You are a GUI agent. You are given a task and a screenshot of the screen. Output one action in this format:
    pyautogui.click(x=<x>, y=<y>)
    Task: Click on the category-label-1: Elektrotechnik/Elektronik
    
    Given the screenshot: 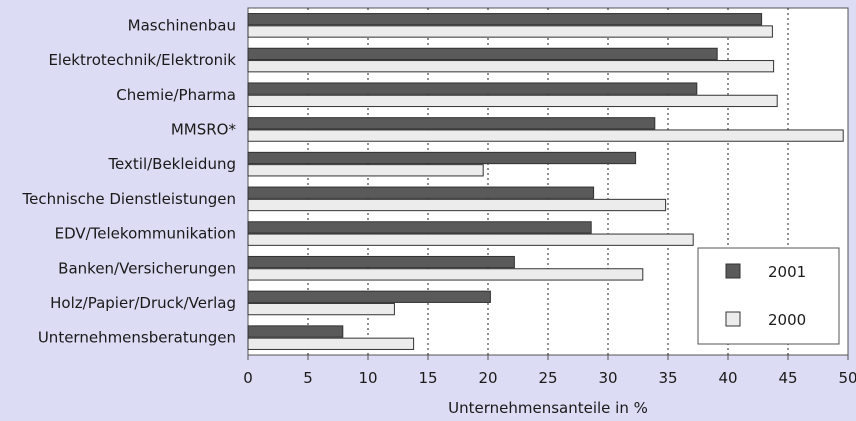 What is the action you would take?
    pyautogui.click(x=142, y=60)
    